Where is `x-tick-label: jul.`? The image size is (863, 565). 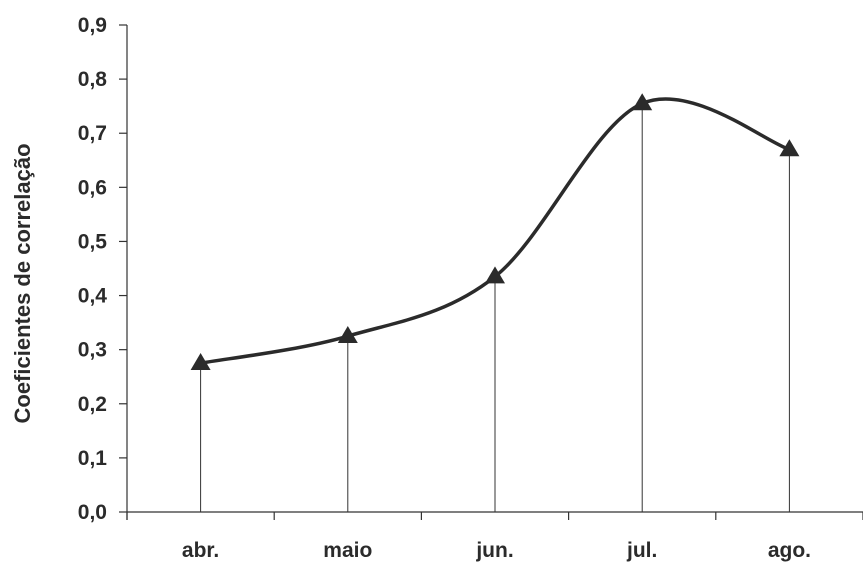 x-tick-label: jul. is located at coordinates (641, 550).